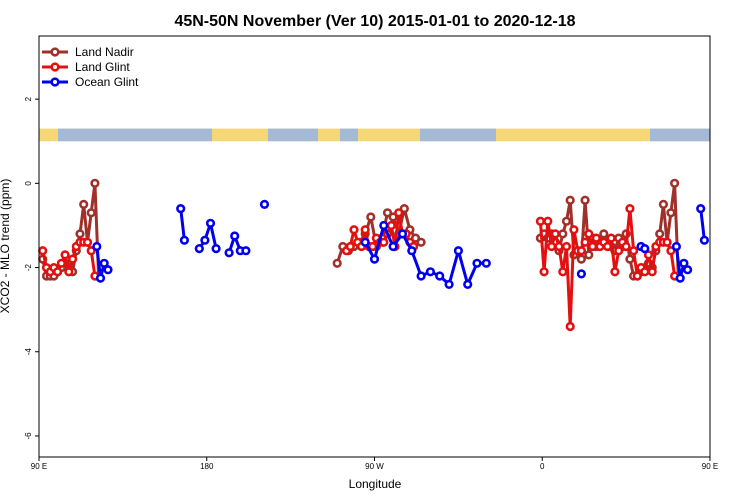 This screenshot has height=500, width=750. I want to click on x-tick-label: 180, so click(207, 466).